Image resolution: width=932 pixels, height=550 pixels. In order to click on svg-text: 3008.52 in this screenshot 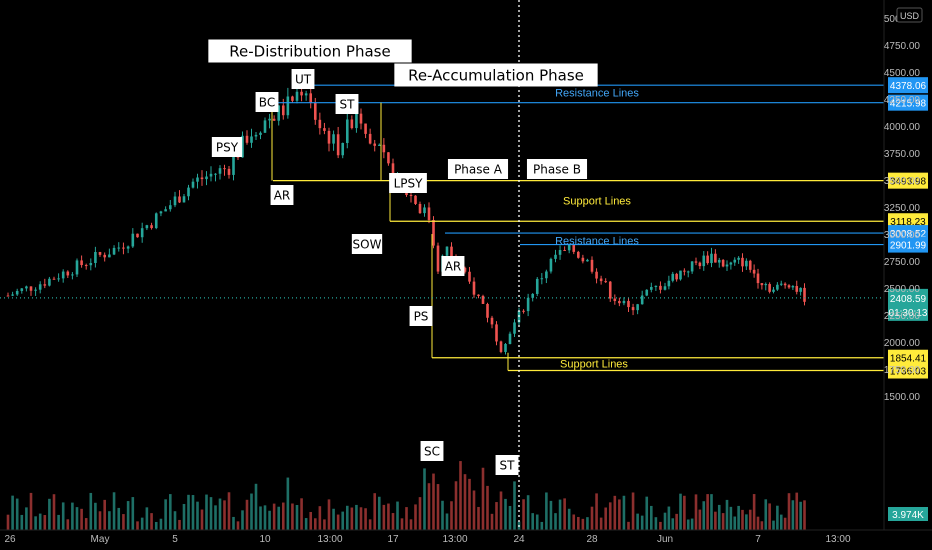, I will do `click(908, 234)`.